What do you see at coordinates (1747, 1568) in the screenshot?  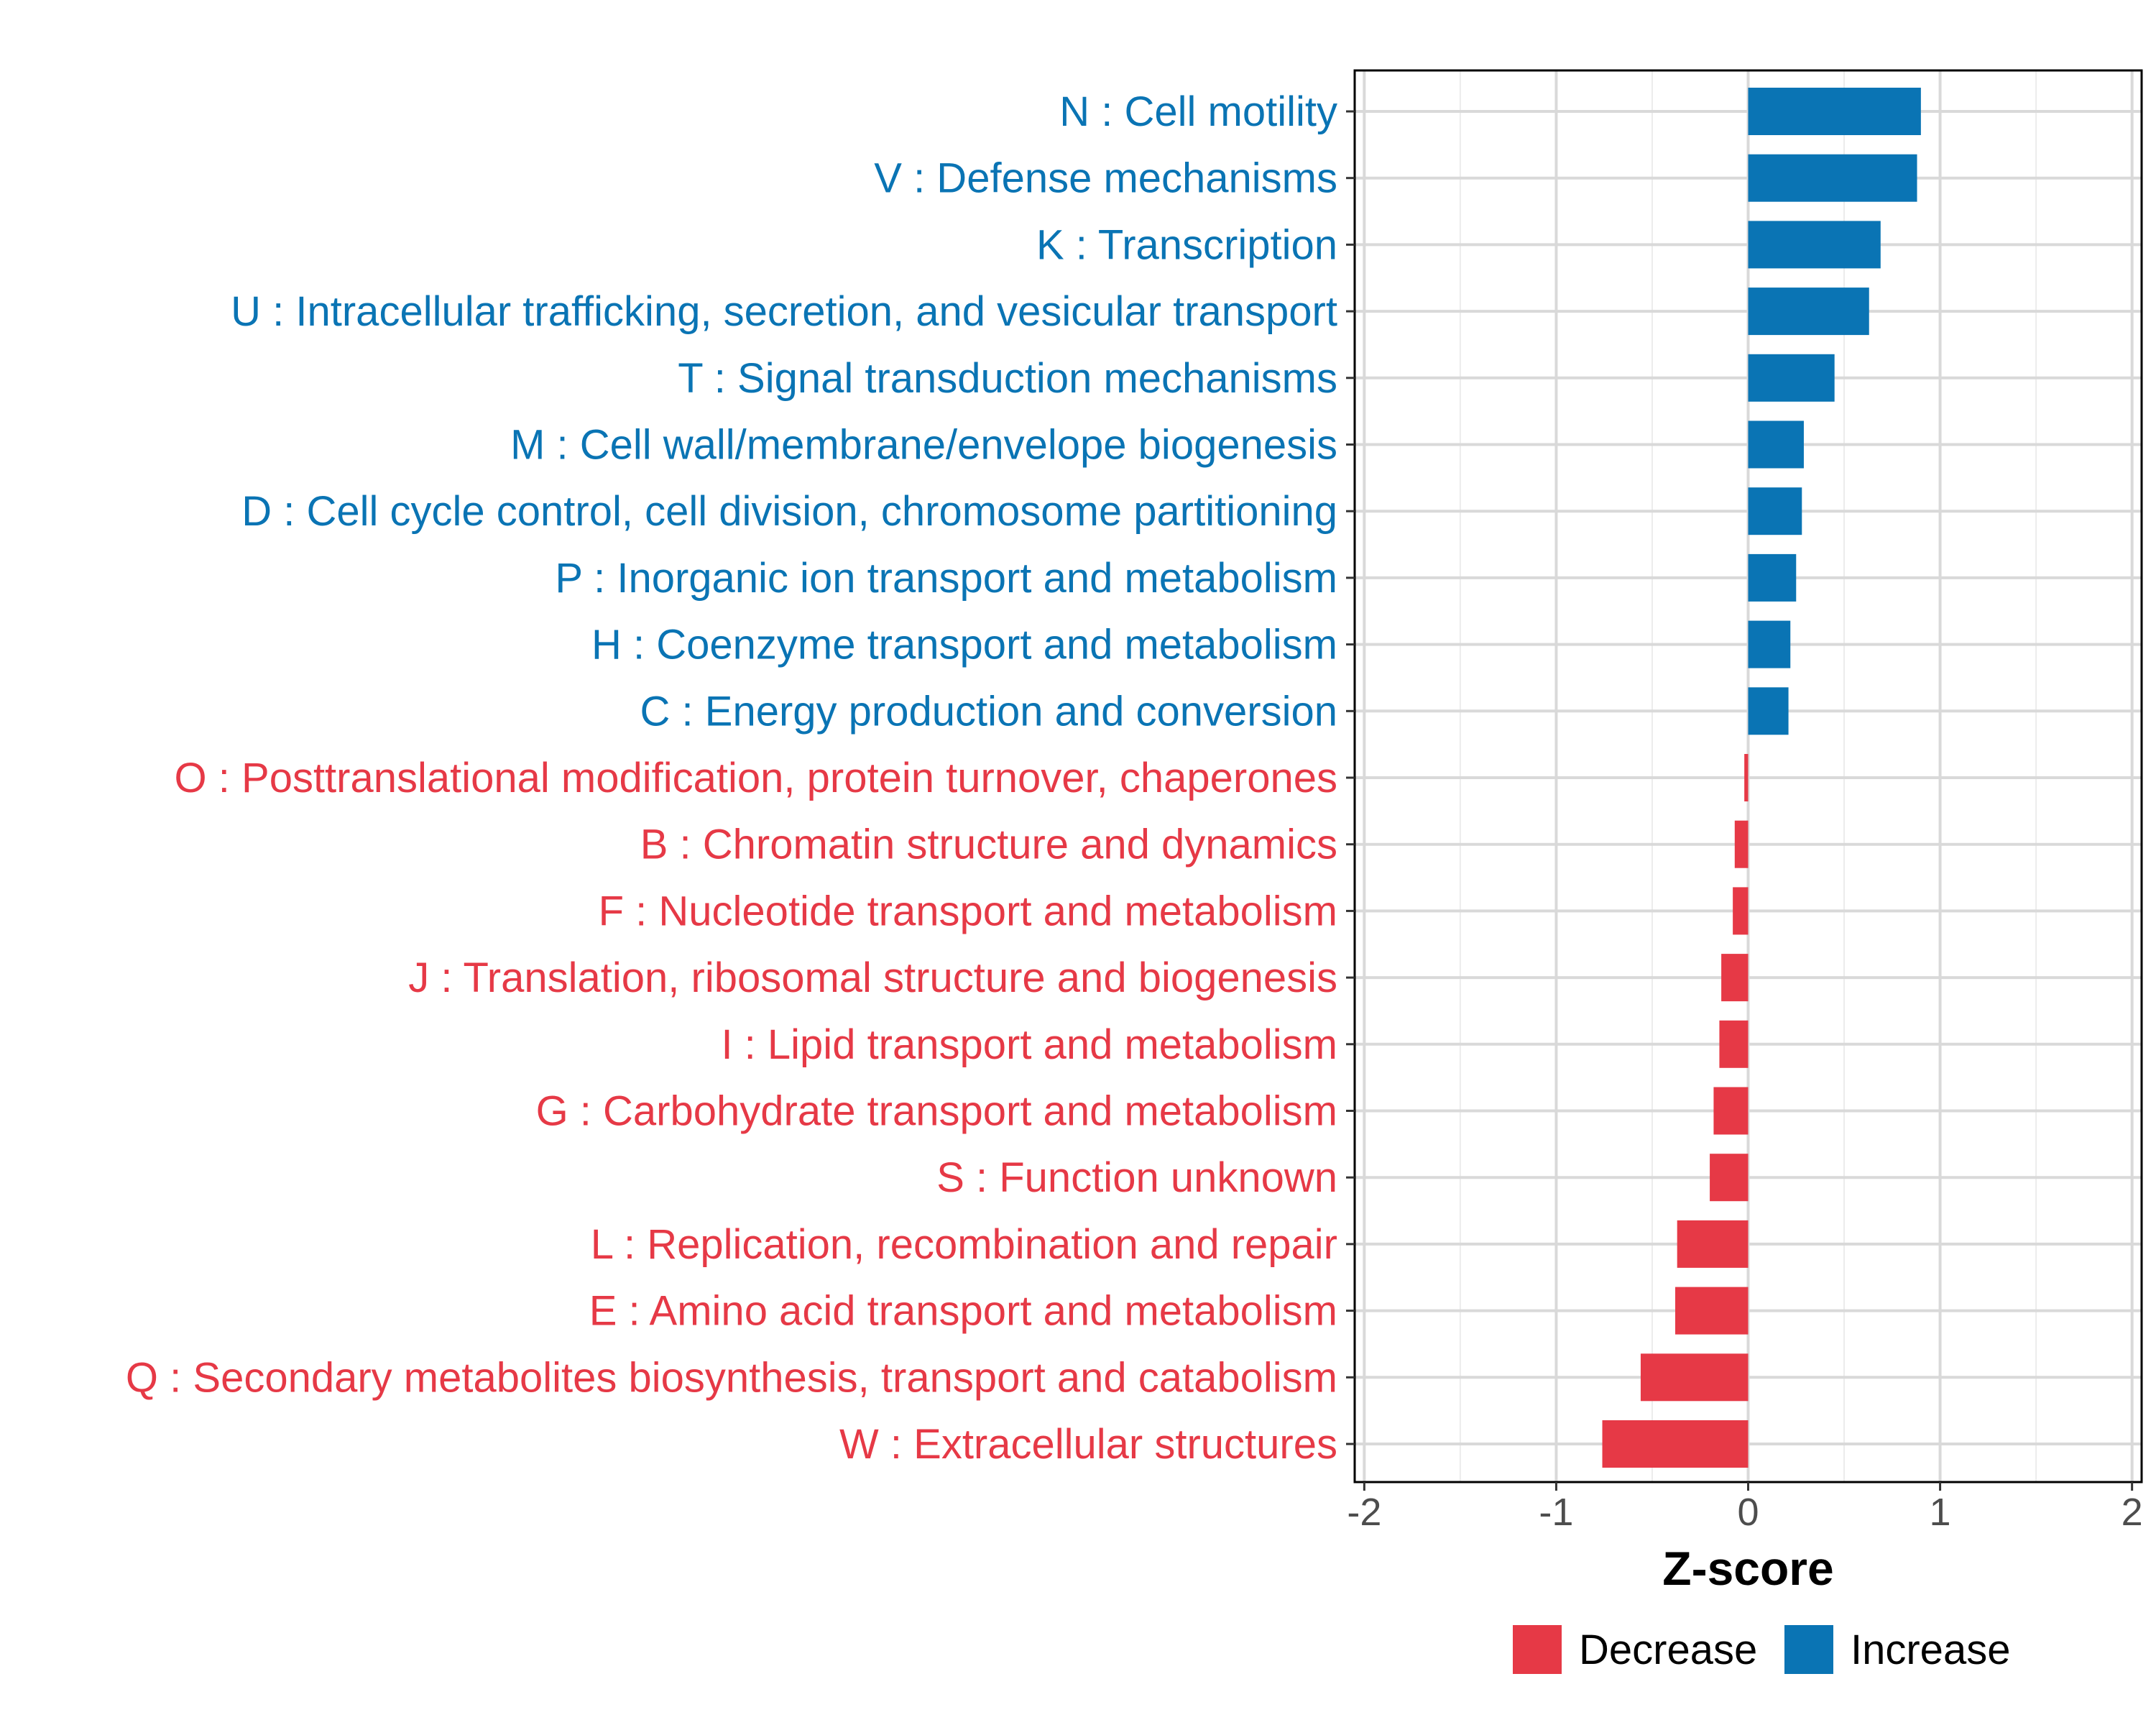 I see `x-axis-title: Z-score` at bounding box center [1747, 1568].